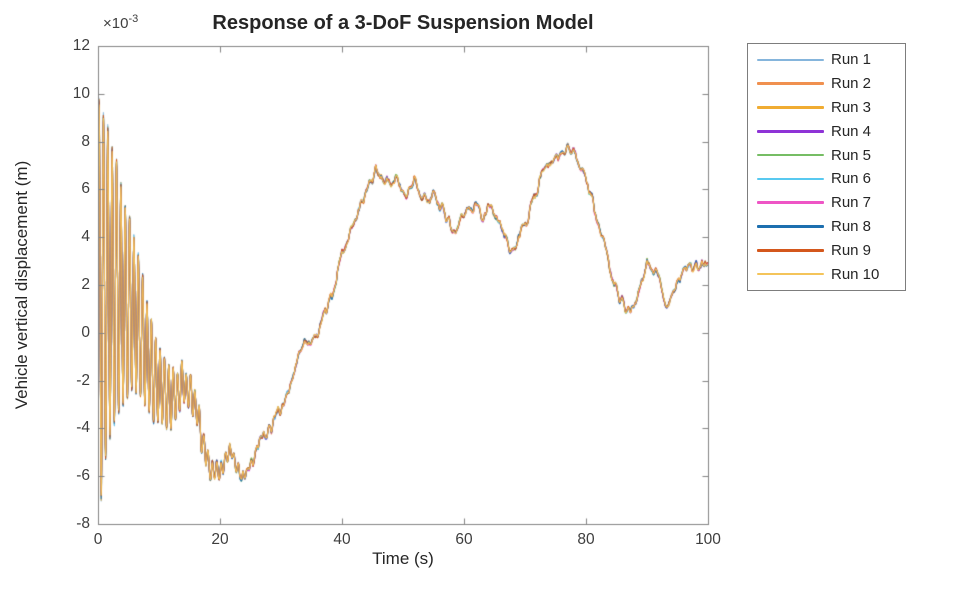 The image size is (980, 590). What do you see at coordinates (98, 539) in the screenshot?
I see `x-tick-label: 0` at bounding box center [98, 539].